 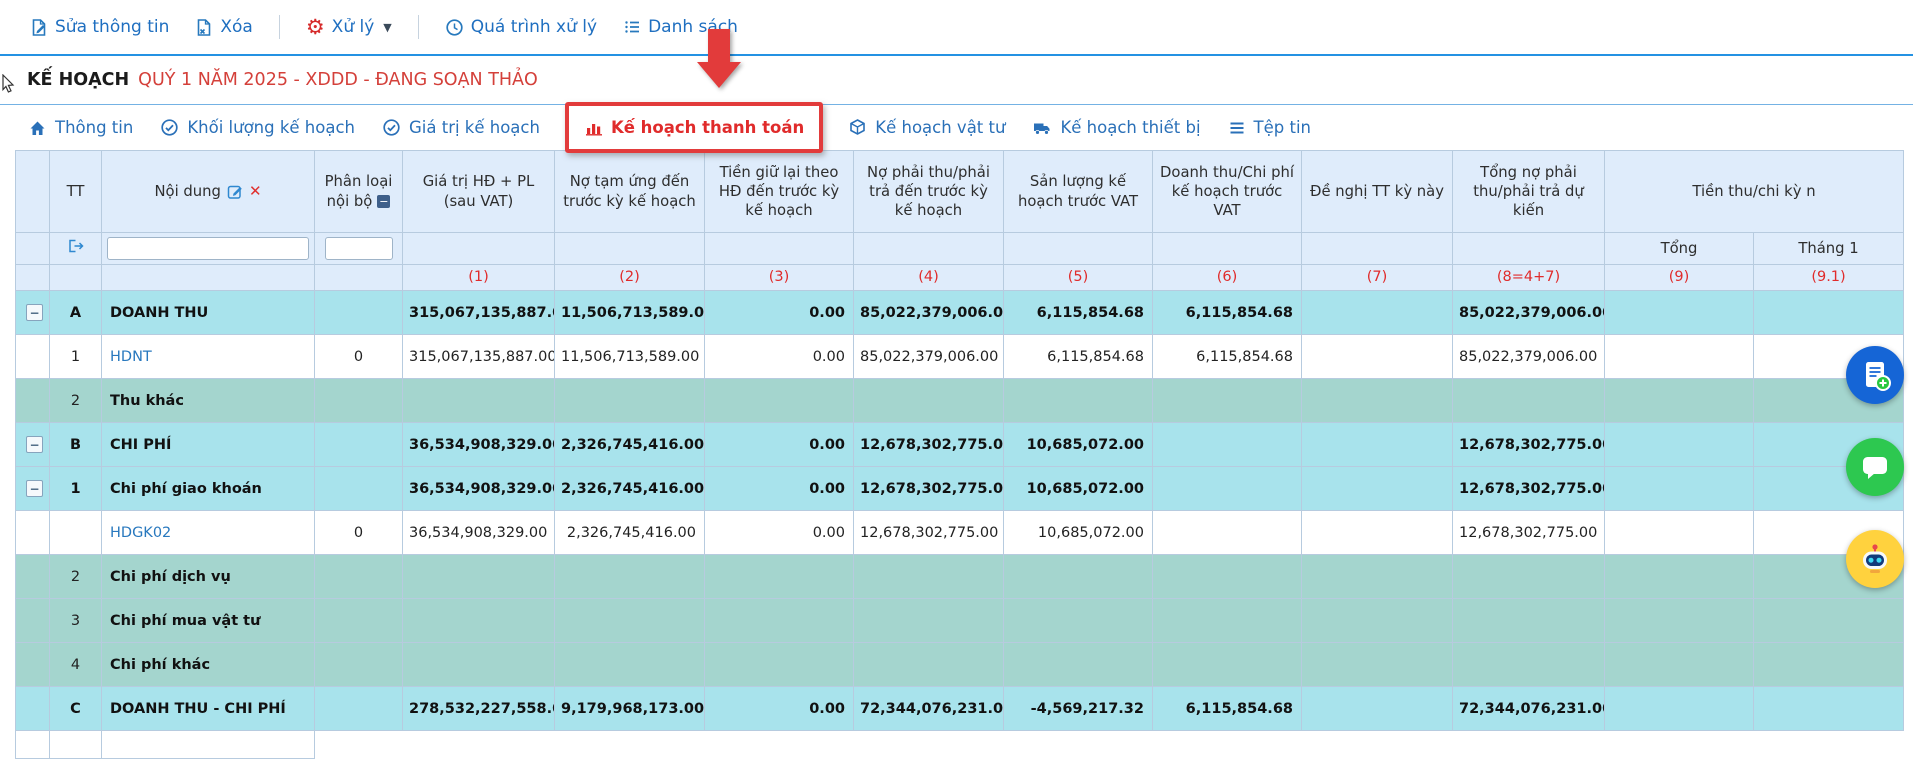 I want to click on number-cell: (9.1), so click(x=1828, y=277).